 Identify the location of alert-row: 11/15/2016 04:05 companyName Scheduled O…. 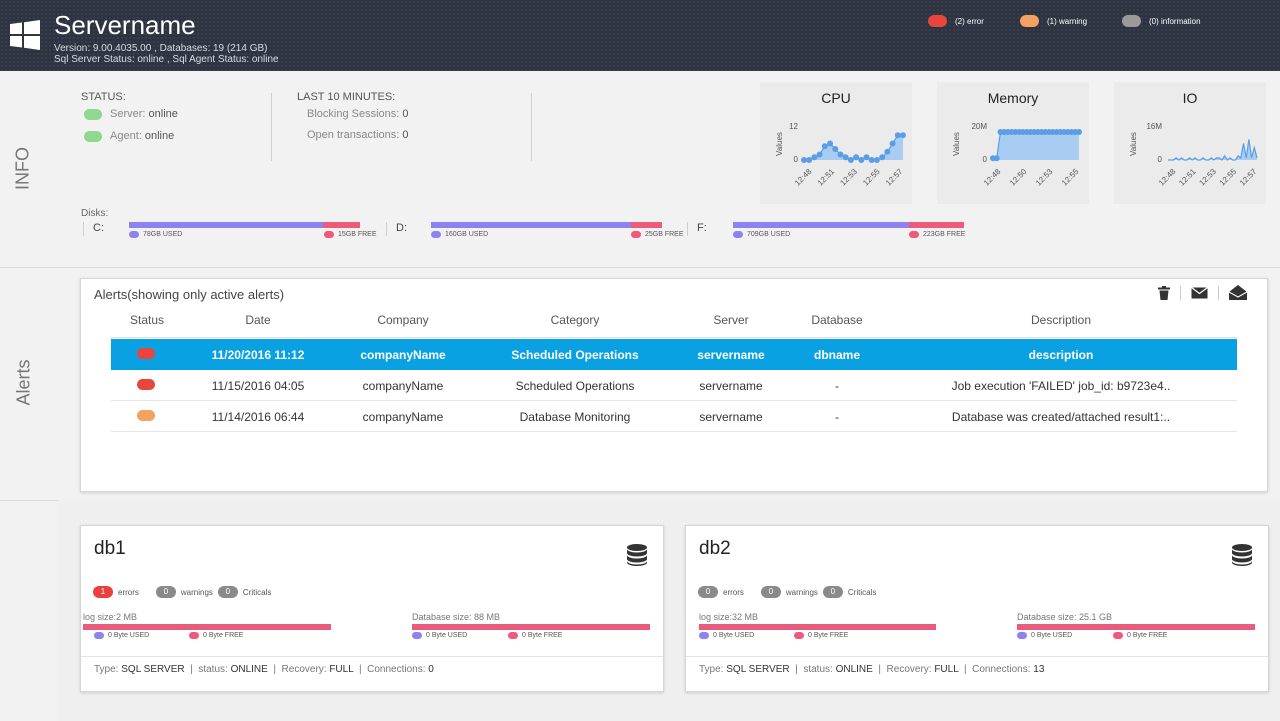
(674, 385).